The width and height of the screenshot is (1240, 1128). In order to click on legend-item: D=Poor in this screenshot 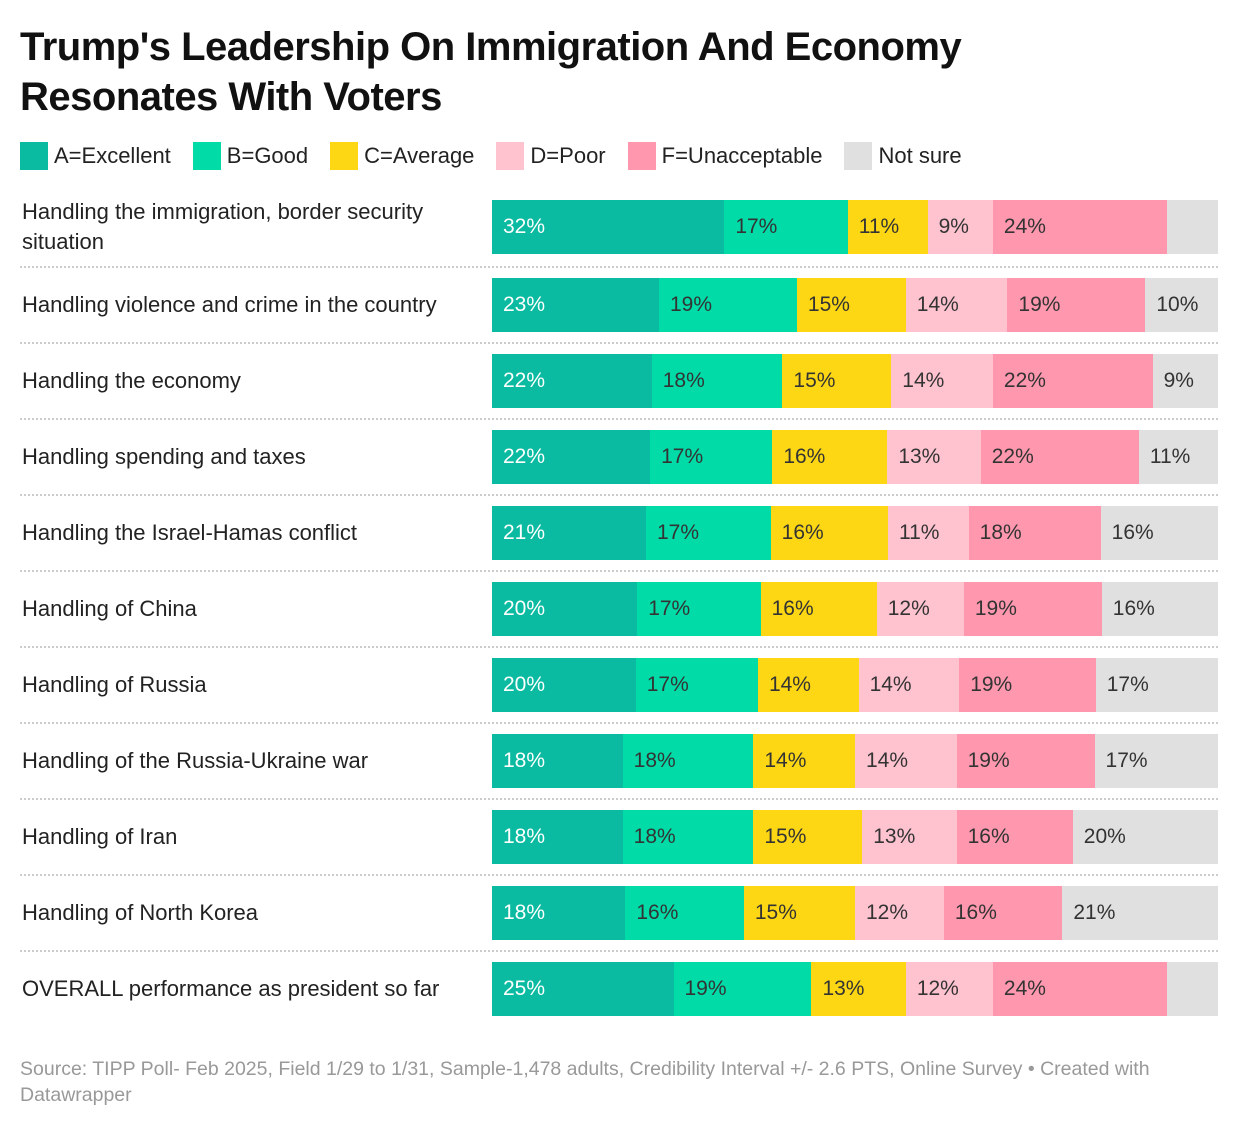, I will do `click(551, 156)`.